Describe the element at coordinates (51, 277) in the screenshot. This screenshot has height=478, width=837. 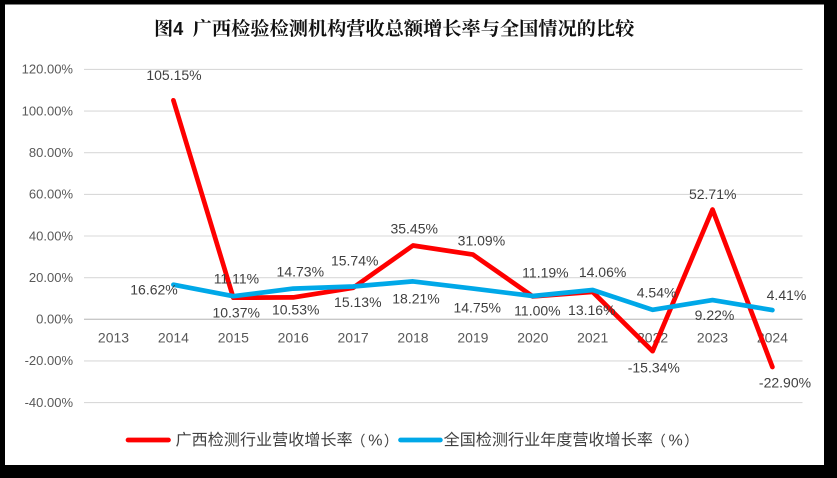
I see `svg-text: 20.00%` at that location.